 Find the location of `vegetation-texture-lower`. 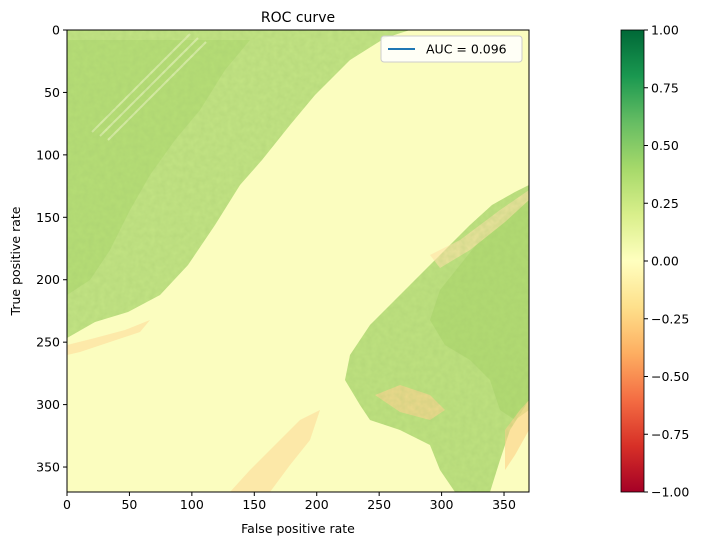

vegetation-texture-lower is located at coordinates (437, 338).